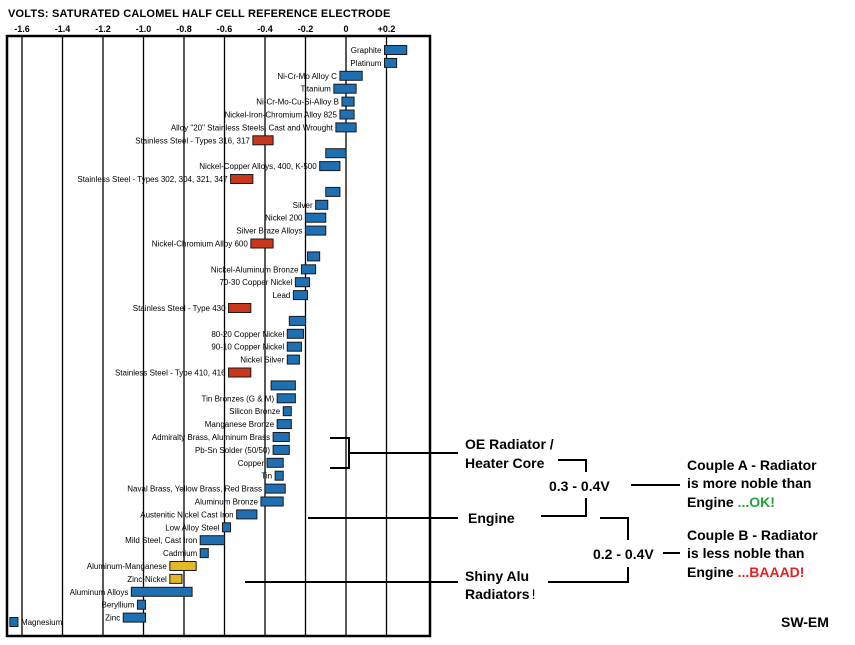 The height and width of the screenshot is (645, 855). Describe the element at coordinates (306, 29) in the screenshot. I see `x-tick-label: -0.2` at that location.